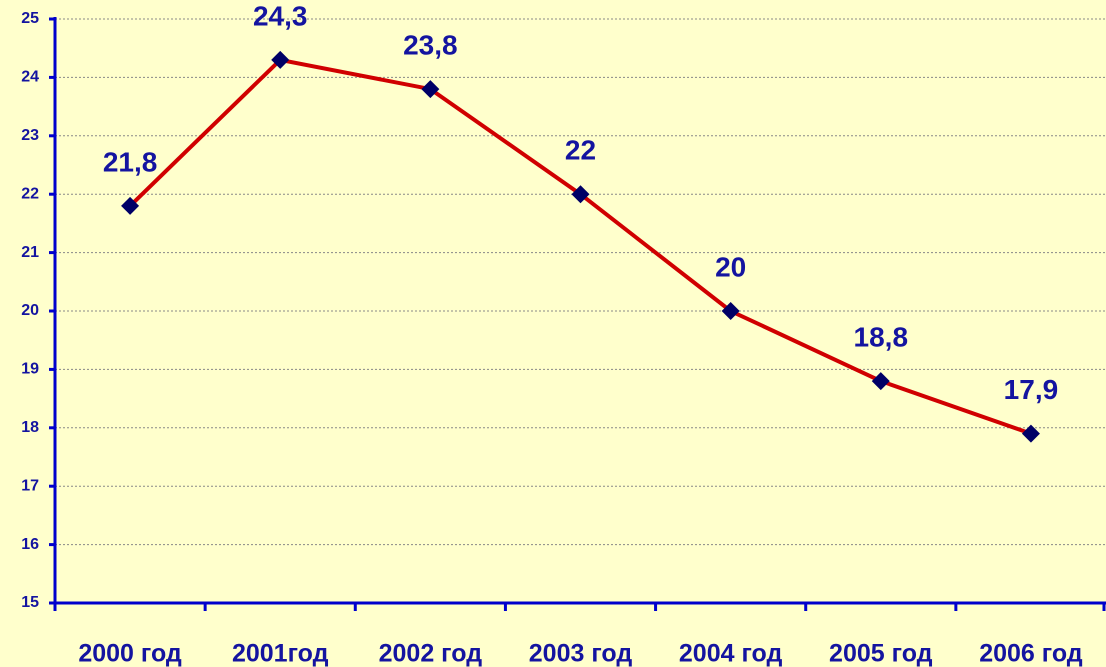 The image size is (1106, 667). Describe the element at coordinates (730, 266) in the screenshot. I see `value-label: 20` at that location.